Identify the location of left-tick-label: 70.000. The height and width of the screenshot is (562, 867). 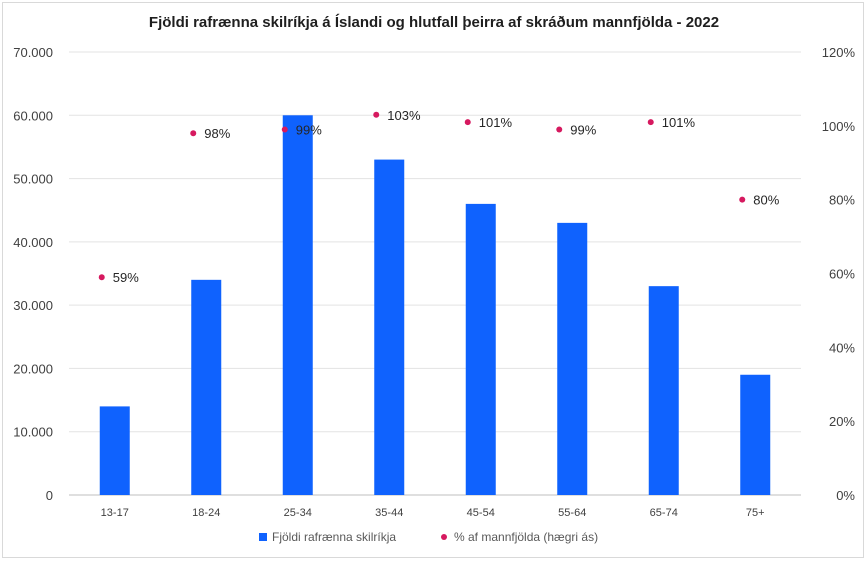
(33, 52).